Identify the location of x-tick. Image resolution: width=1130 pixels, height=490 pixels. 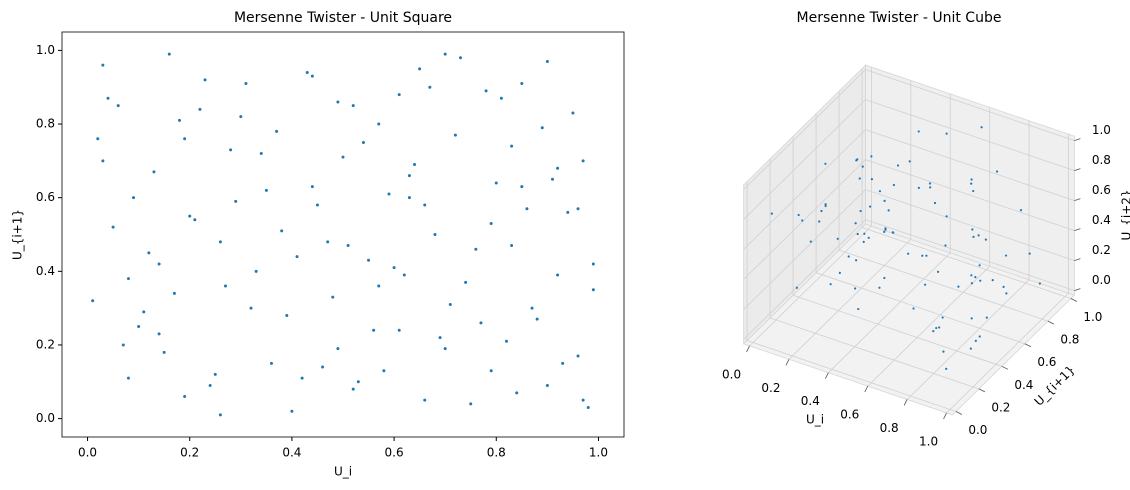
(866, 389).